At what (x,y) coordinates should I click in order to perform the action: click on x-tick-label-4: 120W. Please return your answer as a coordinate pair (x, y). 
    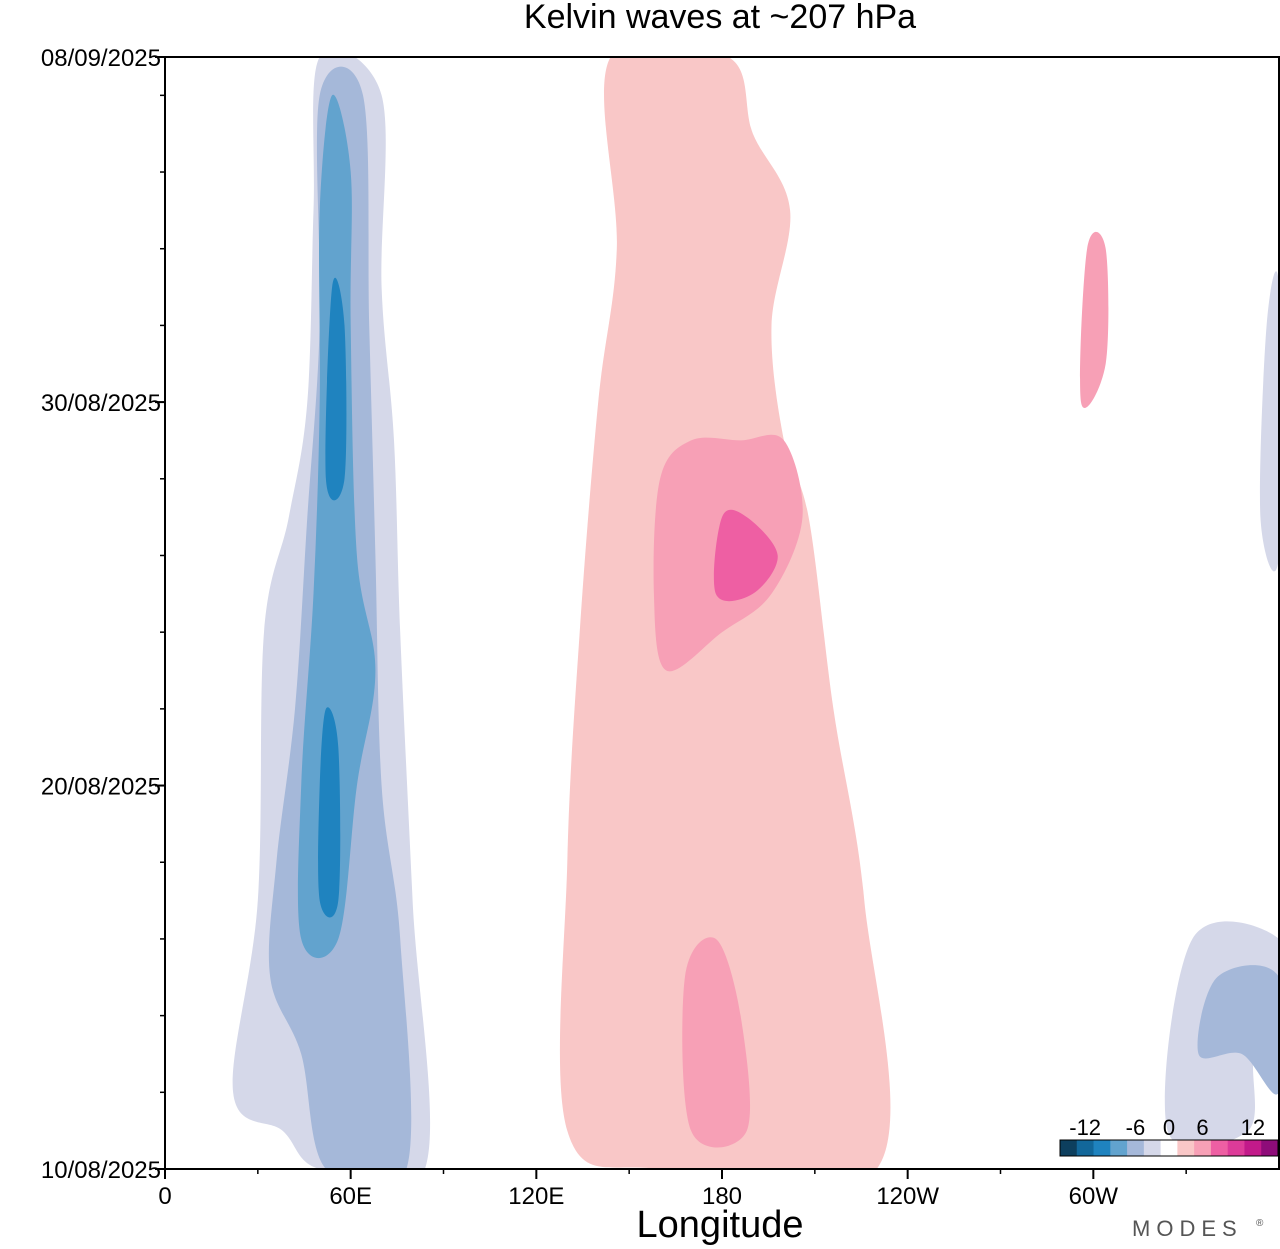
    Looking at the image, I should click on (907, 1196).